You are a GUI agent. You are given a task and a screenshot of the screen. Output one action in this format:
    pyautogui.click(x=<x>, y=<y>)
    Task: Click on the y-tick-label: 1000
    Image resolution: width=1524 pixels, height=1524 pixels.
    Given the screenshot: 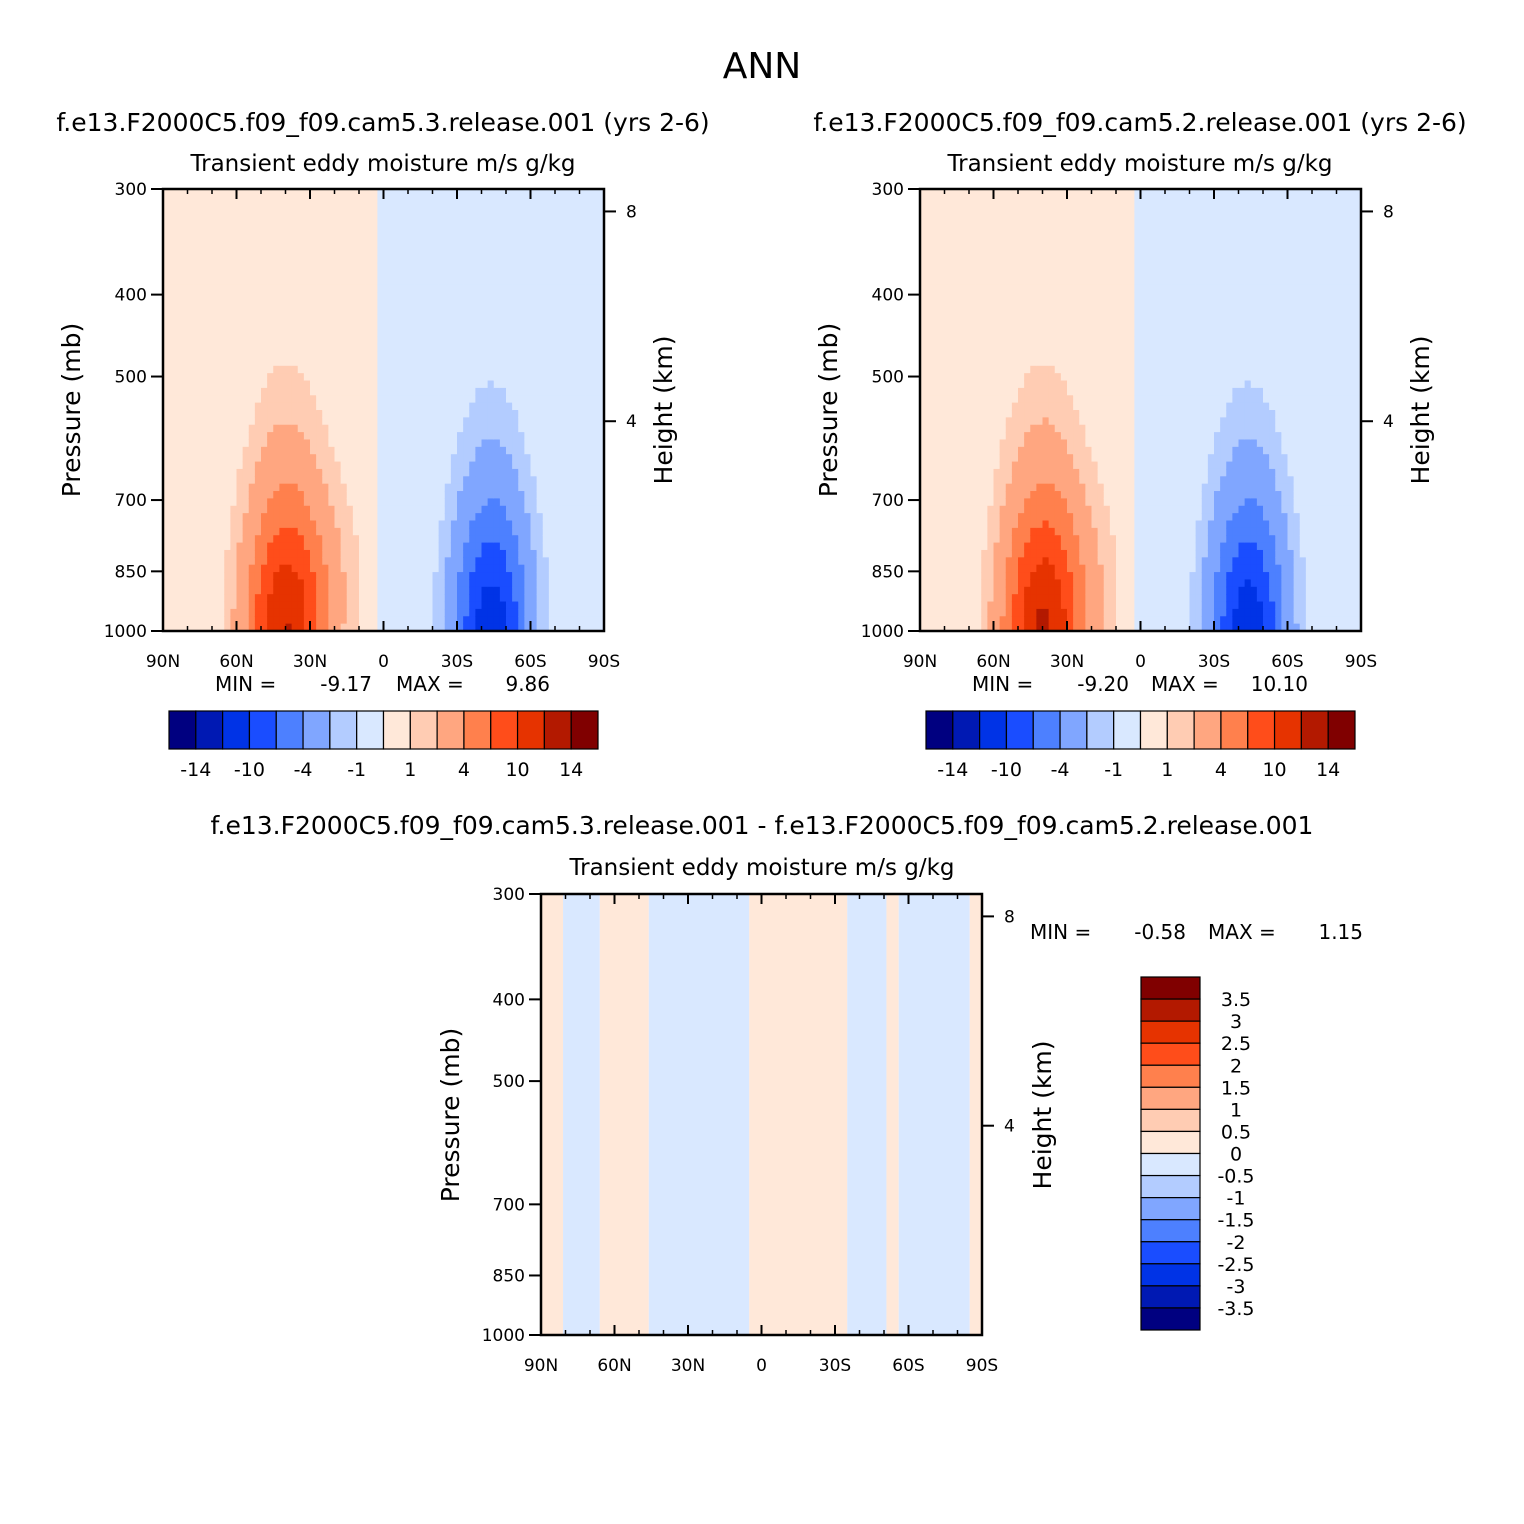 What is the action you would take?
    pyautogui.click(x=125, y=632)
    